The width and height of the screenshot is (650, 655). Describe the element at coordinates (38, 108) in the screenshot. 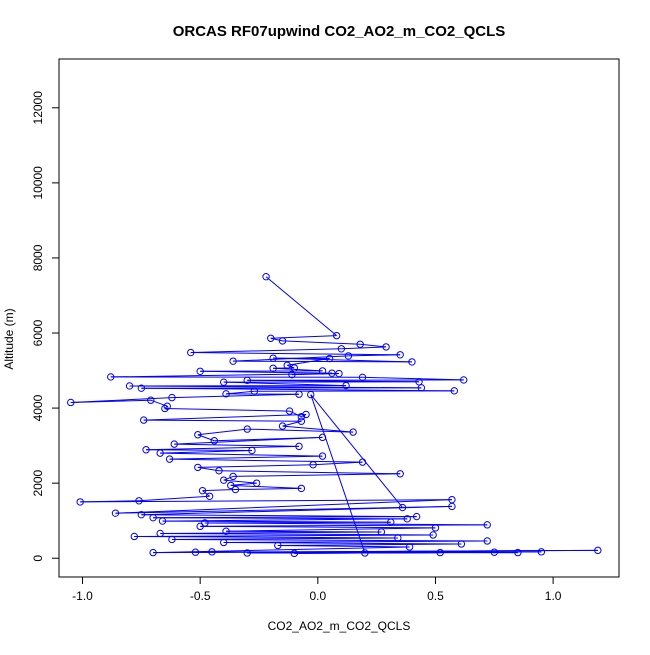

I see `y-tick-label: 12000` at that location.